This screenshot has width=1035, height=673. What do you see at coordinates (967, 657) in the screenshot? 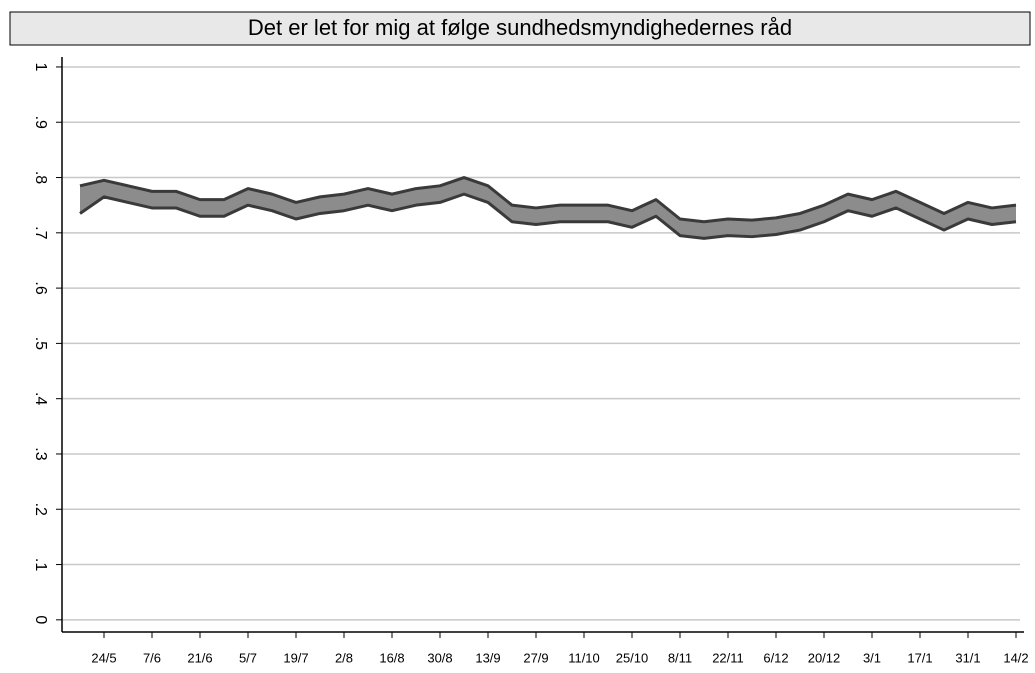
I see `x-tick-label: 31/1` at bounding box center [967, 657].